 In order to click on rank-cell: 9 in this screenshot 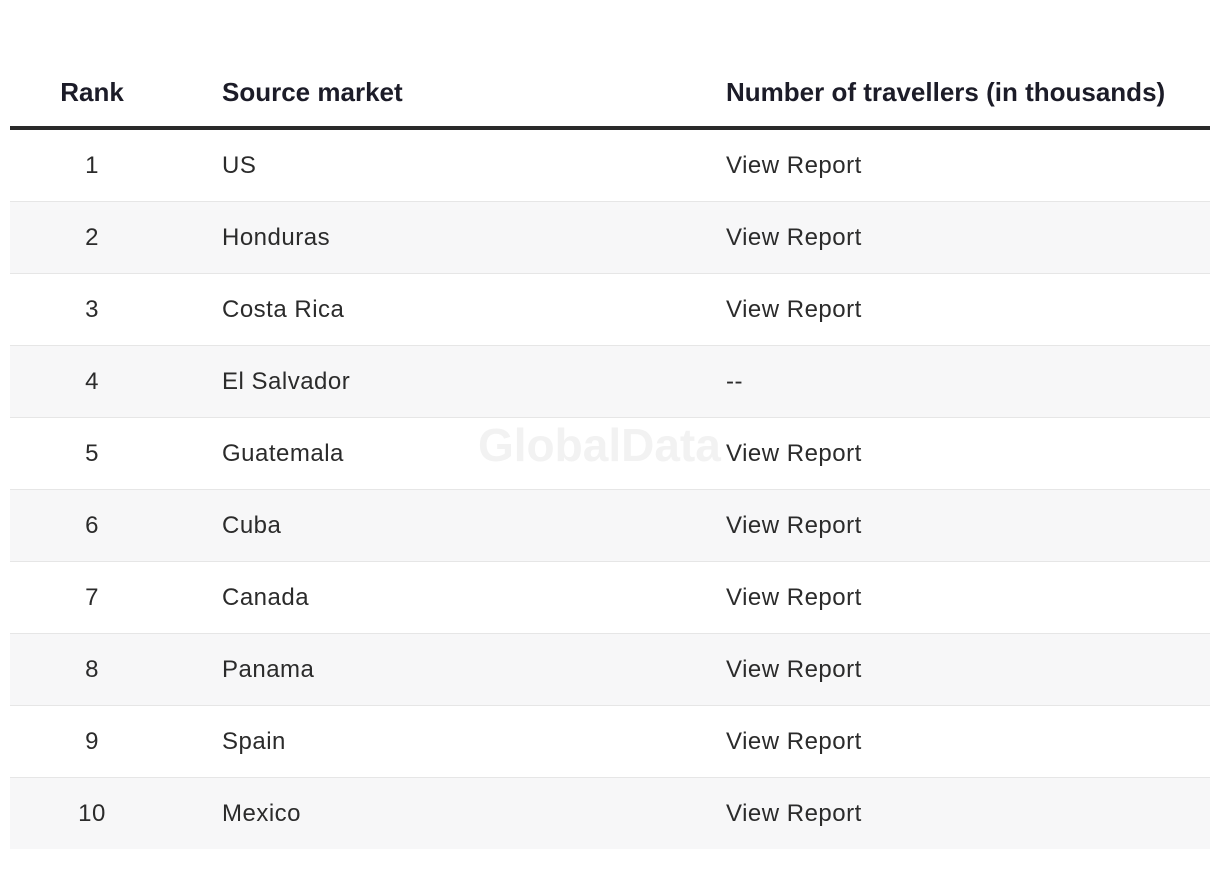, I will do `click(92, 741)`.